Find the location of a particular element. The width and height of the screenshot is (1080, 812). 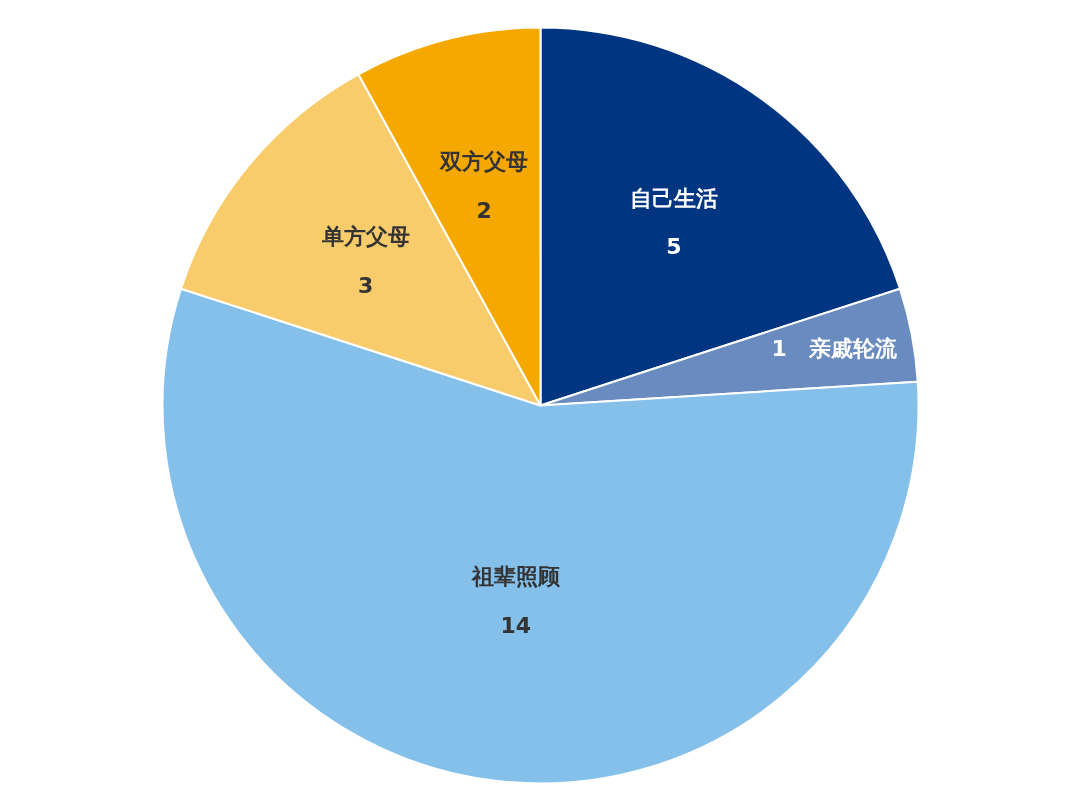

data-label: 14 is located at coordinates (516, 625).